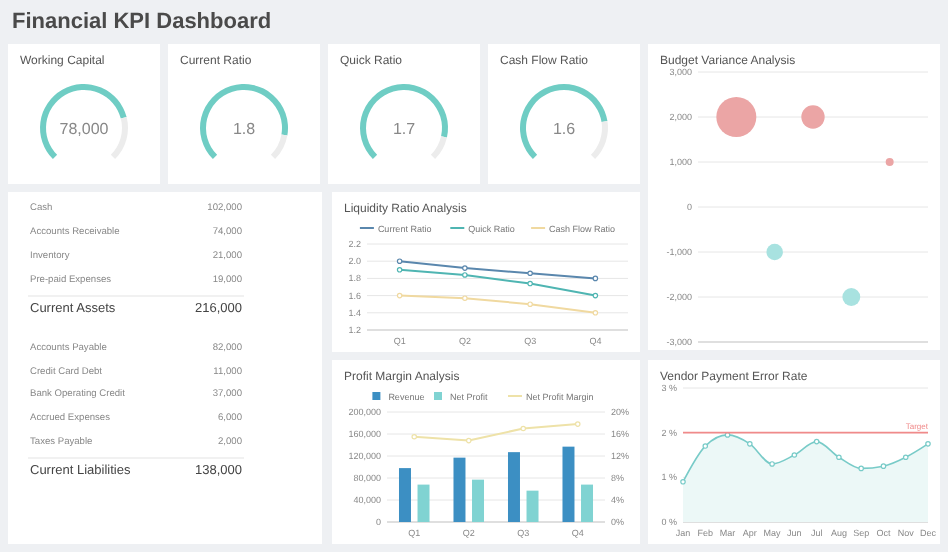 Image resolution: width=948 pixels, height=552 pixels. Describe the element at coordinates (244, 129) in the screenshot. I see `text: 1.8` at that location.